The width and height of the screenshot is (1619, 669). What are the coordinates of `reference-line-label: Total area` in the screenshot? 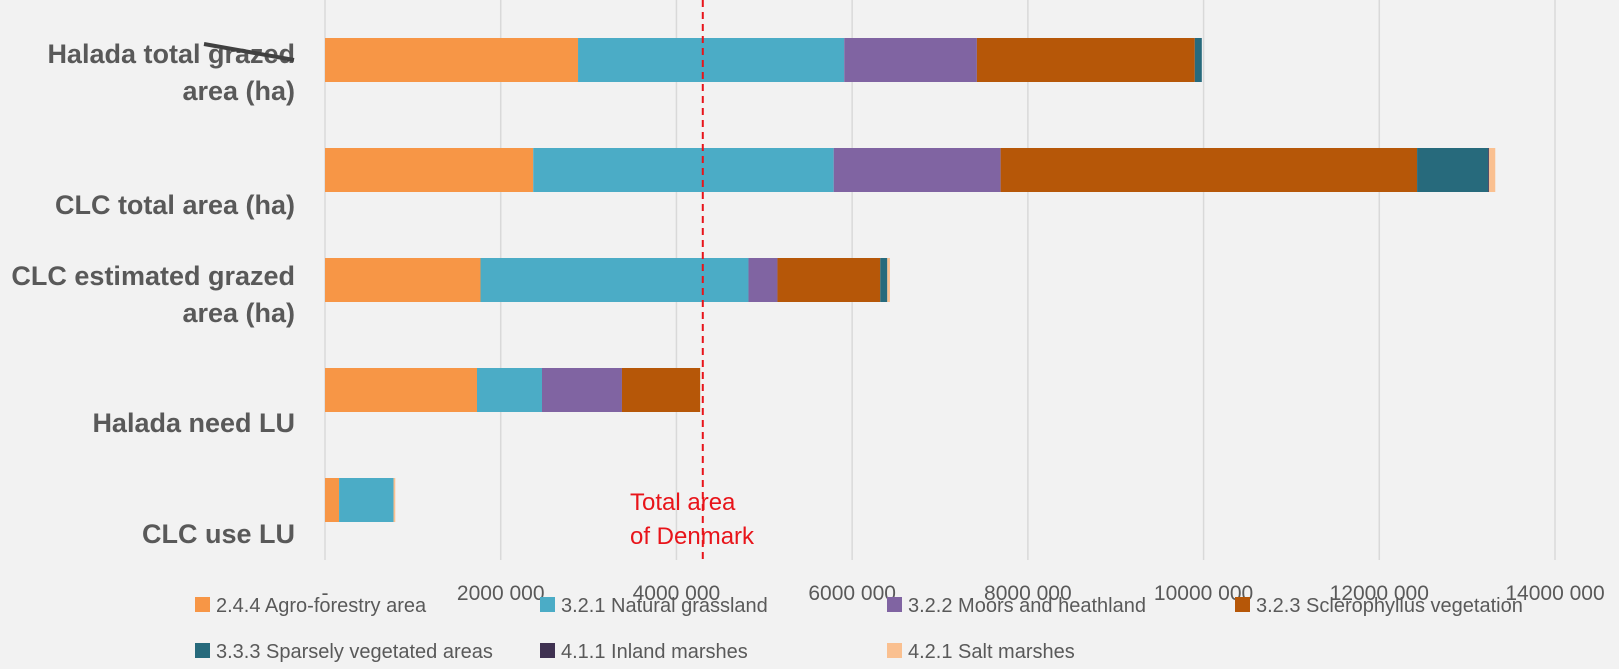 It's located at (683, 502).